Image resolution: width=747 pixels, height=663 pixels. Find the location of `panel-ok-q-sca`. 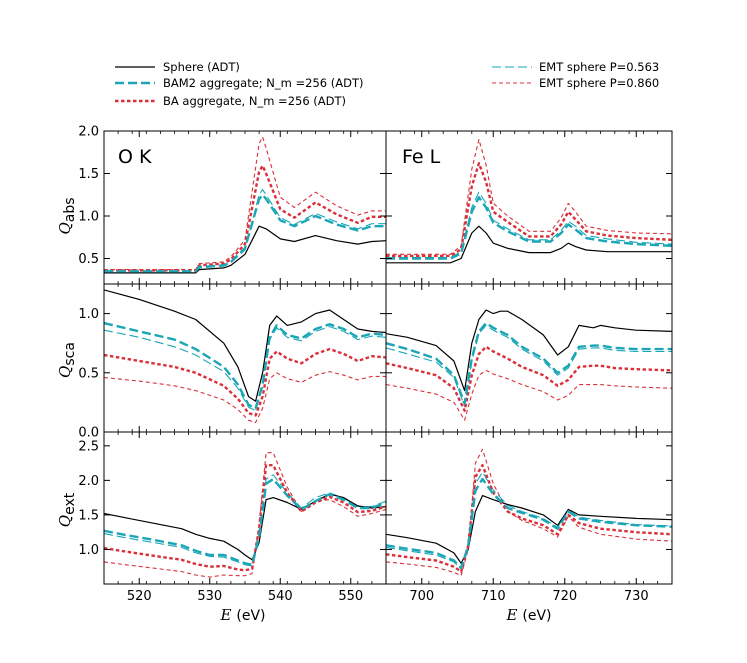

panel-ok-q-sca is located at coordinates (245, 356).